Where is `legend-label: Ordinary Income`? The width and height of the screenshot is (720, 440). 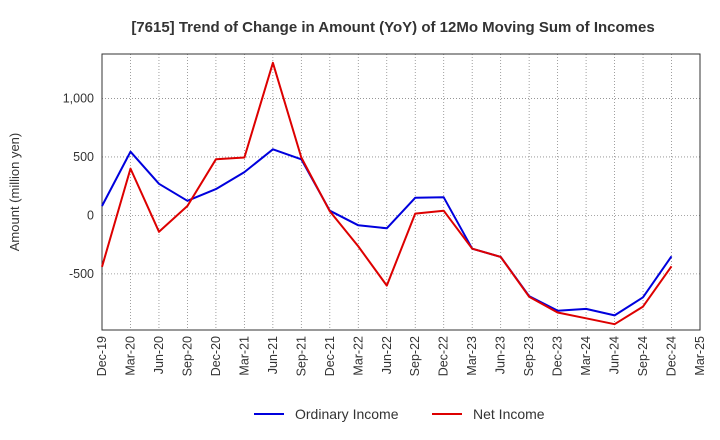
legend-label: Ordinary Income is located at coordinates (347, 414).